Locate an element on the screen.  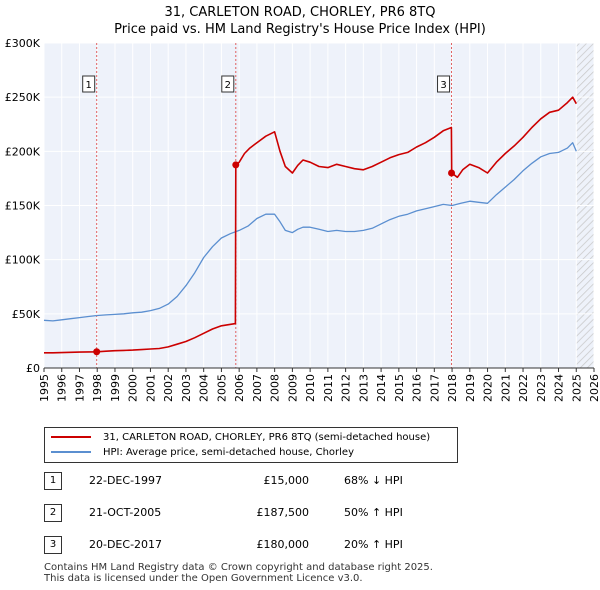
x-tick-label: 2016 is located at coordinates (417, 388).